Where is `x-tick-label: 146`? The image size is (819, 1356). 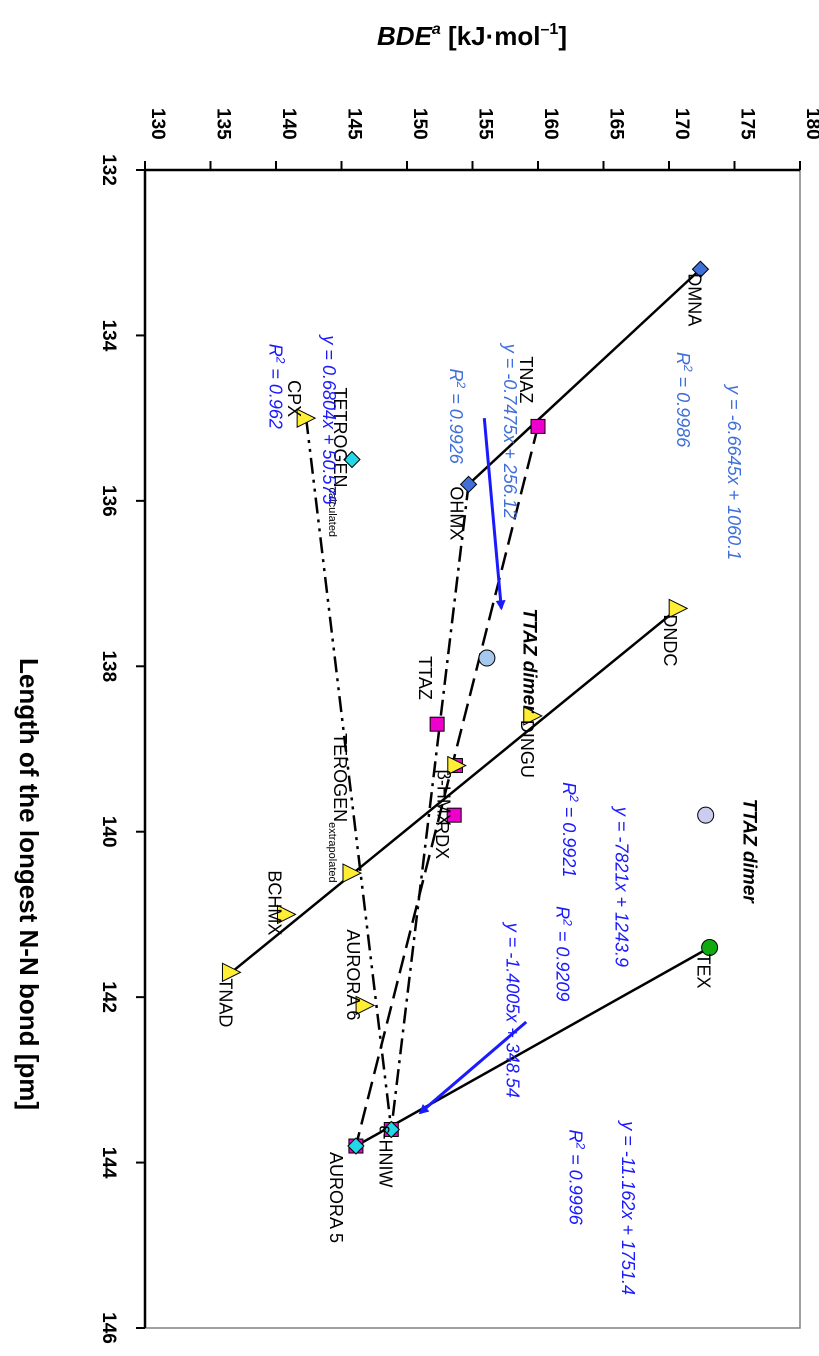 x-tick-label: 146 is located at coordinates (108, 1328).